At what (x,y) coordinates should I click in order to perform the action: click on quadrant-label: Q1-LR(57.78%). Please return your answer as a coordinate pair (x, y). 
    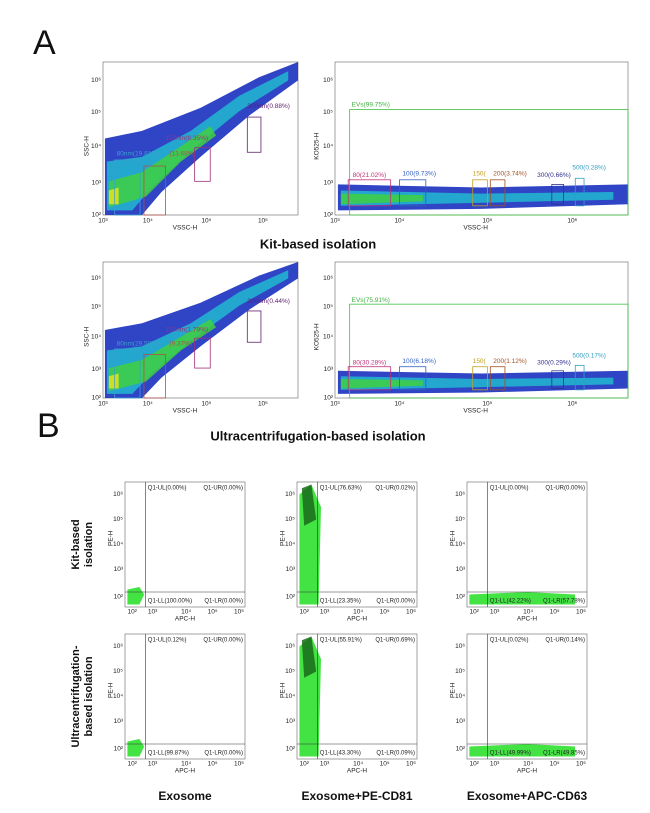
    Looking at the image, I should click on (564, 602).